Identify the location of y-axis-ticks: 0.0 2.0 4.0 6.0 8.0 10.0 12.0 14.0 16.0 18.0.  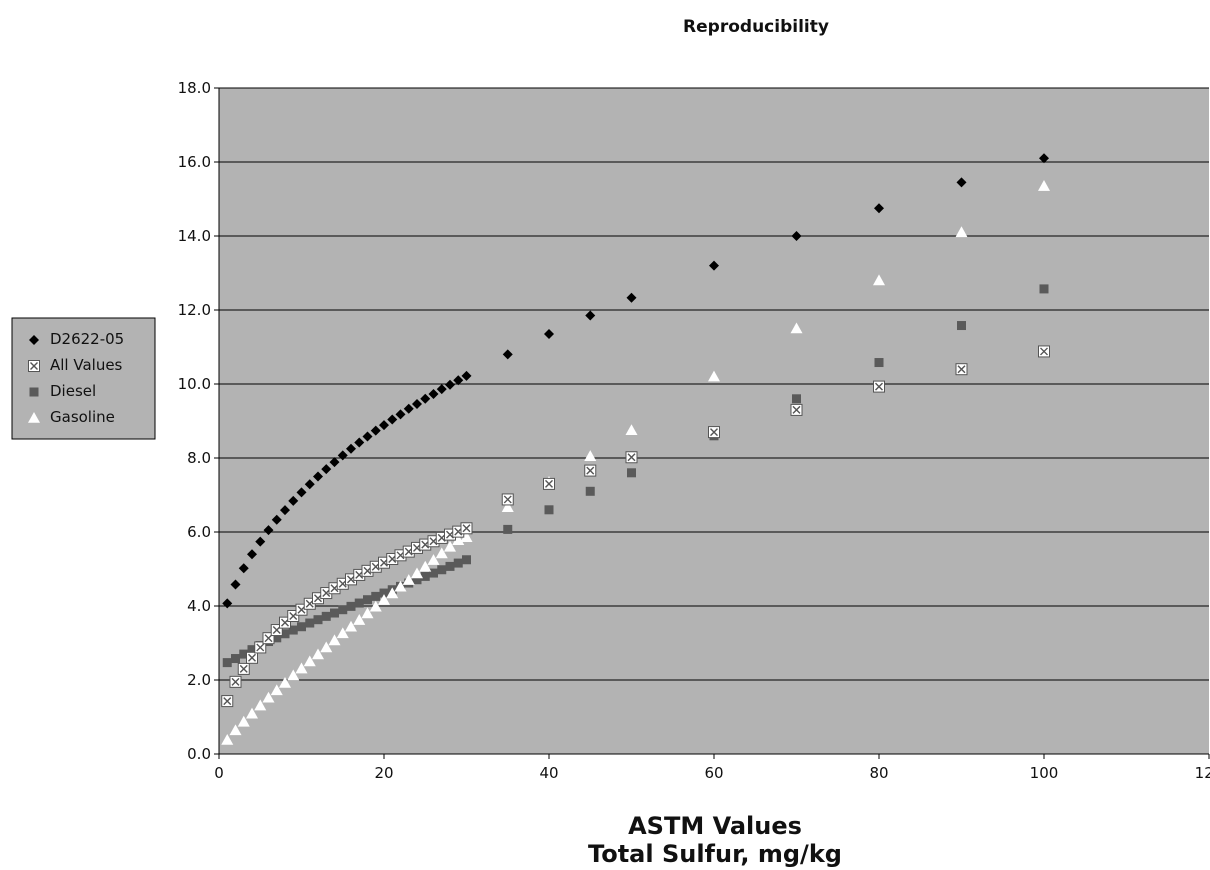
(198, 421).